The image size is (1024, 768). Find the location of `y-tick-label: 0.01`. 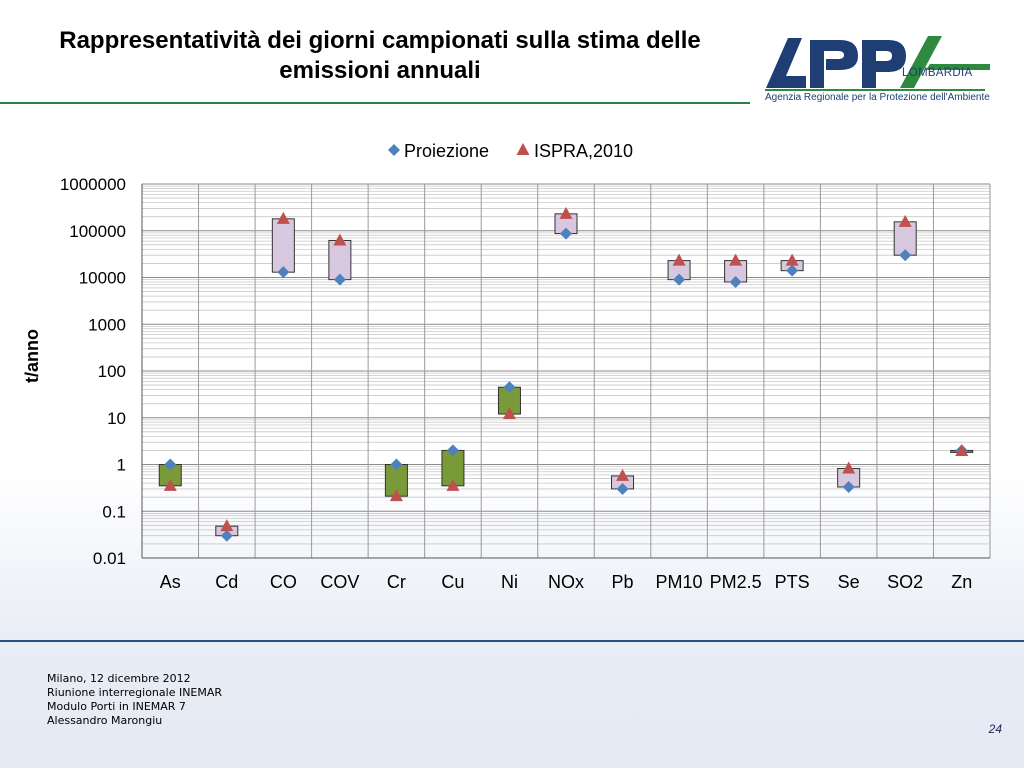

y-tick-label: 0.01 is located at coordinates (109, 558).